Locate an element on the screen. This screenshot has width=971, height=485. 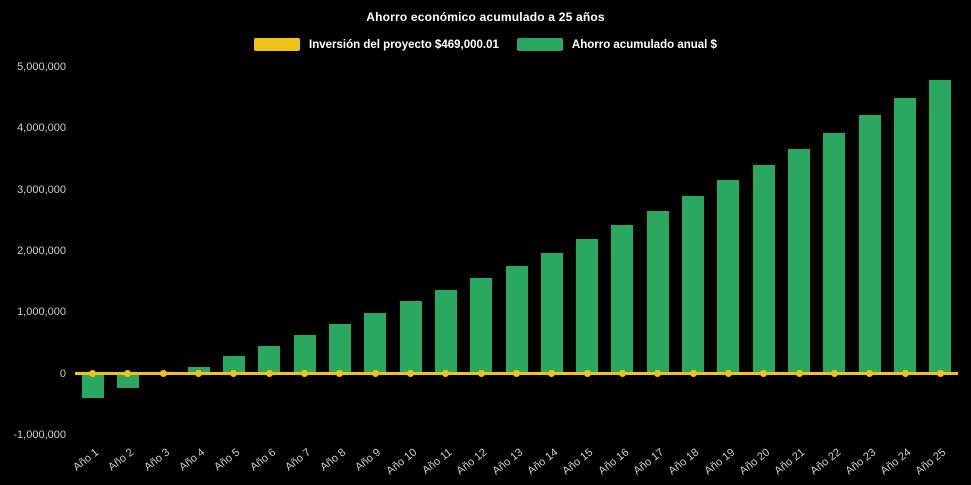
y-axis-tick-label: 4,000,000 is located at coordinates (41, 128).